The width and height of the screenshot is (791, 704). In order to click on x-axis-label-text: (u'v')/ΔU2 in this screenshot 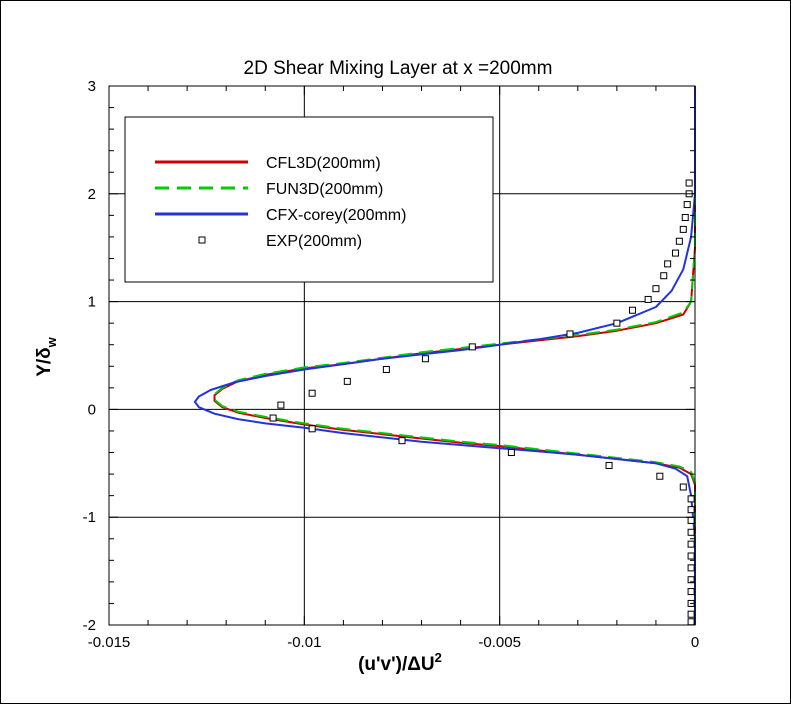, I will do `click(400, 662)`.